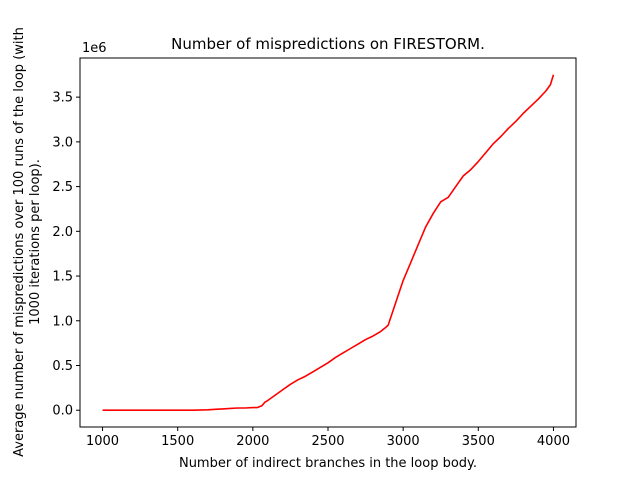 This screenshot has width=640, height=480. Describe the element at coordinates (252, 441) in the screenshot. I see `x-tick-label: 2000` at that location.